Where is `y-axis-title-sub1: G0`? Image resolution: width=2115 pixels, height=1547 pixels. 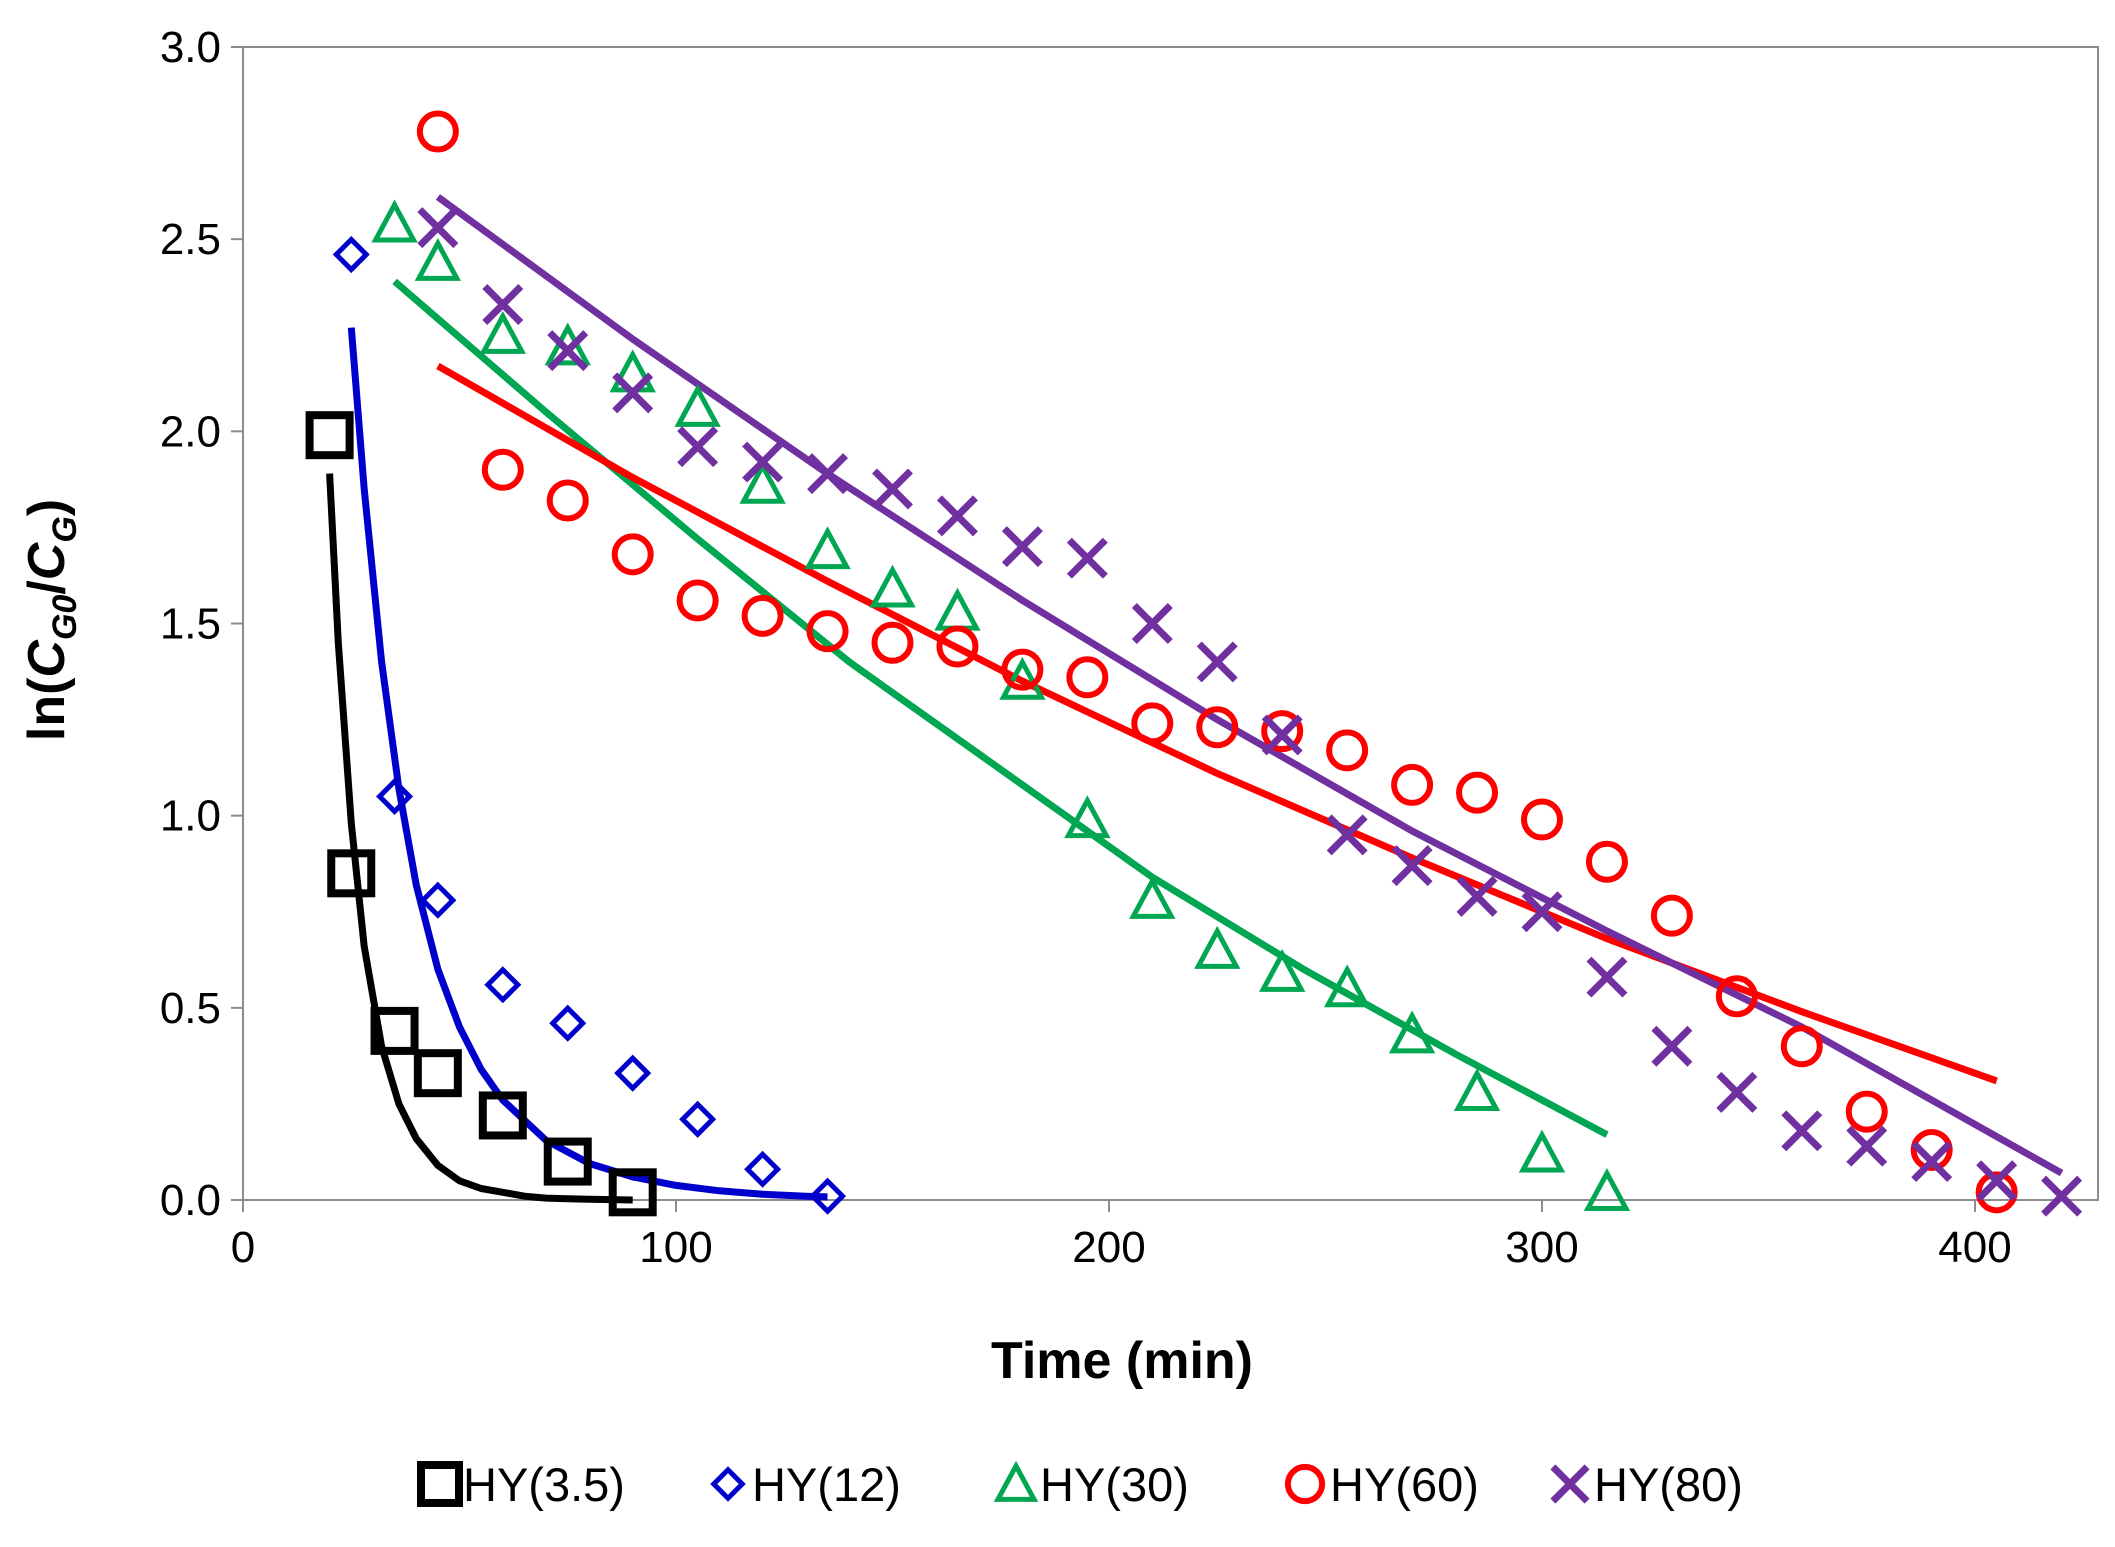 y-axis-title-sub1: G0 is located at coordinates (65, 617).